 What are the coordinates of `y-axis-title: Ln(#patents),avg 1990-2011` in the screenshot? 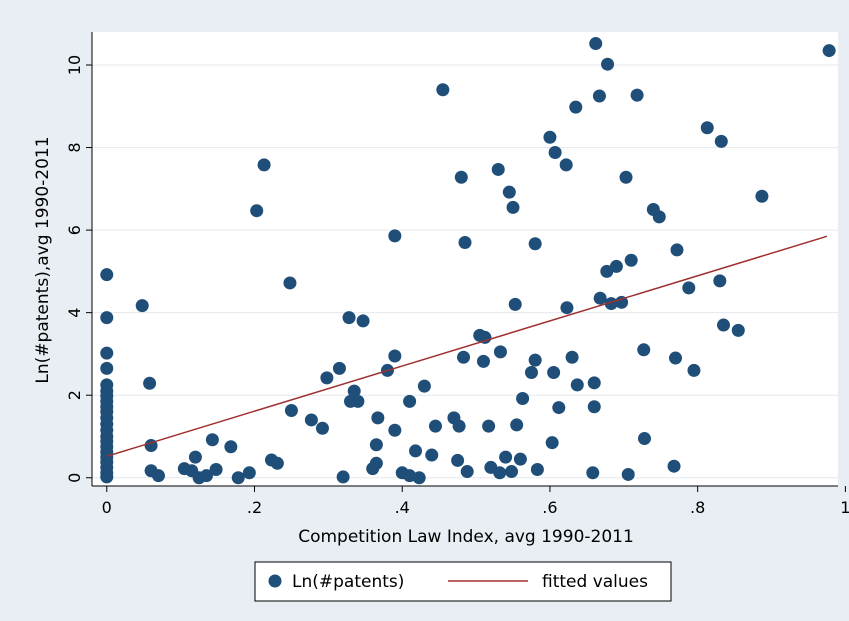 It's located at (43, 259).